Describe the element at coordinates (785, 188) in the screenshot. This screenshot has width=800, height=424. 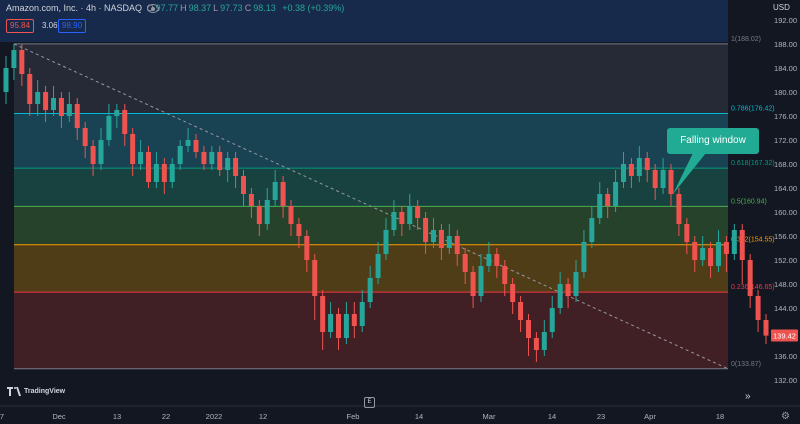
I see `price-tick-label: 164.00` at that location.